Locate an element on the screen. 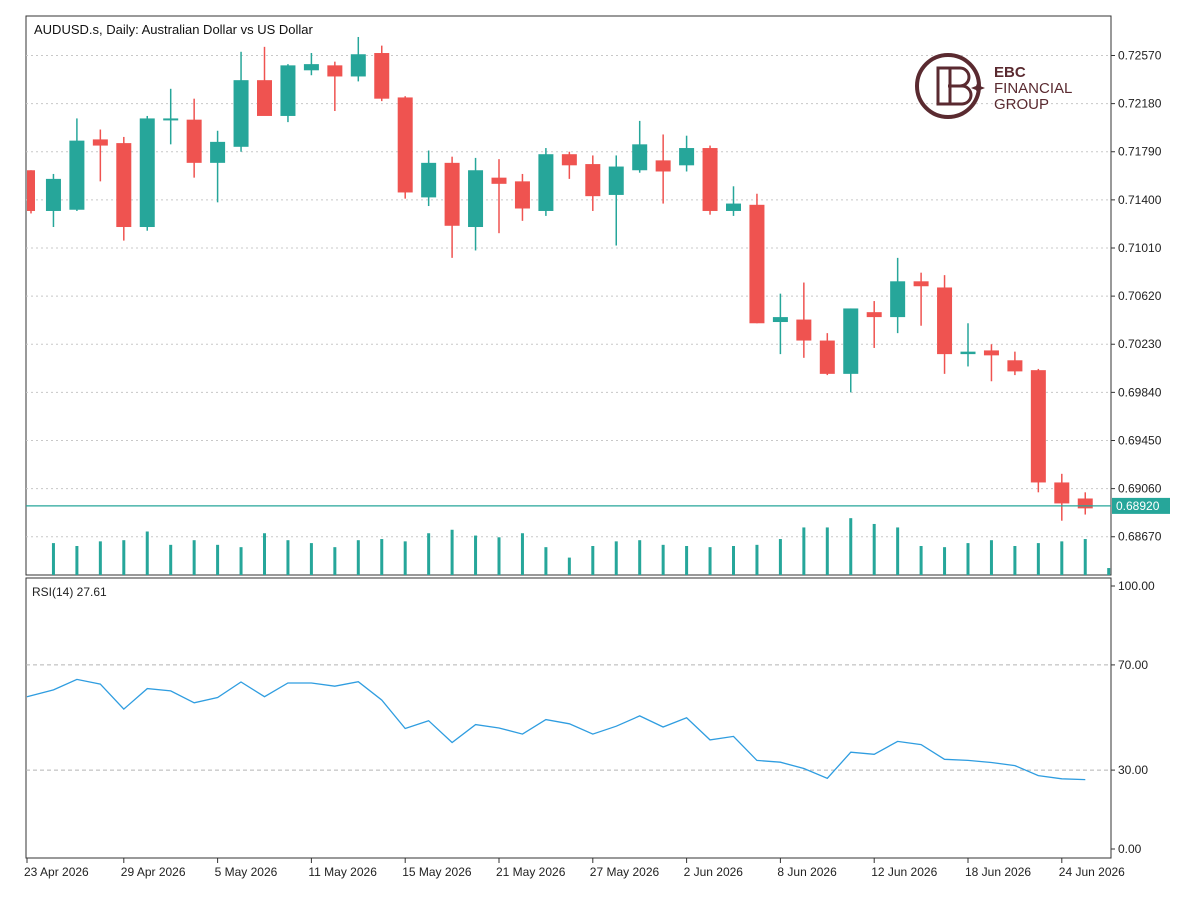 The height and width of the screenshot is (903, 1200). x-tick-label: 24 Jun 2026 is located at coordinates (1092, 872).